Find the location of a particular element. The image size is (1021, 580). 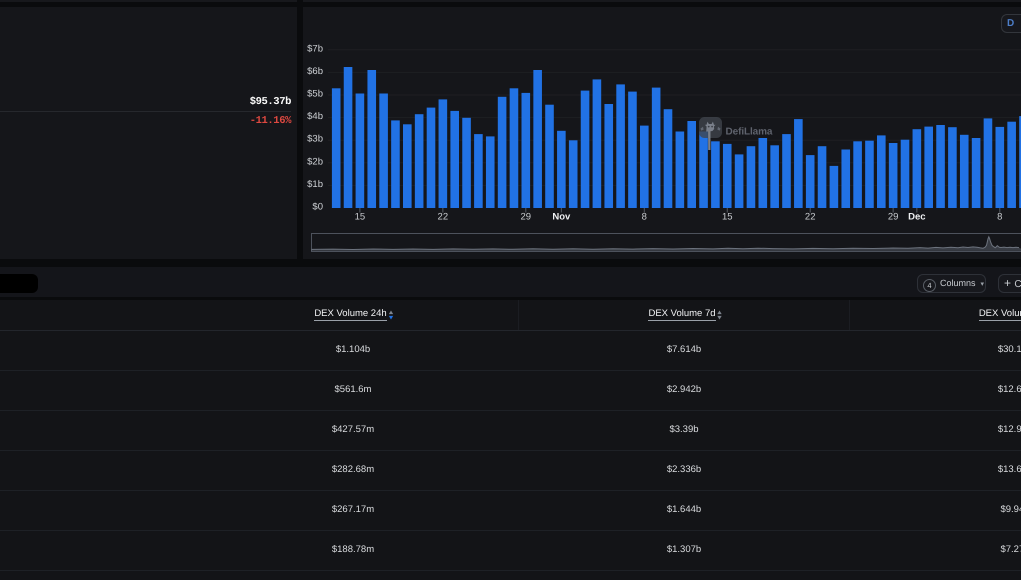

svg-text: $1b is located at coordinates (315, 184).